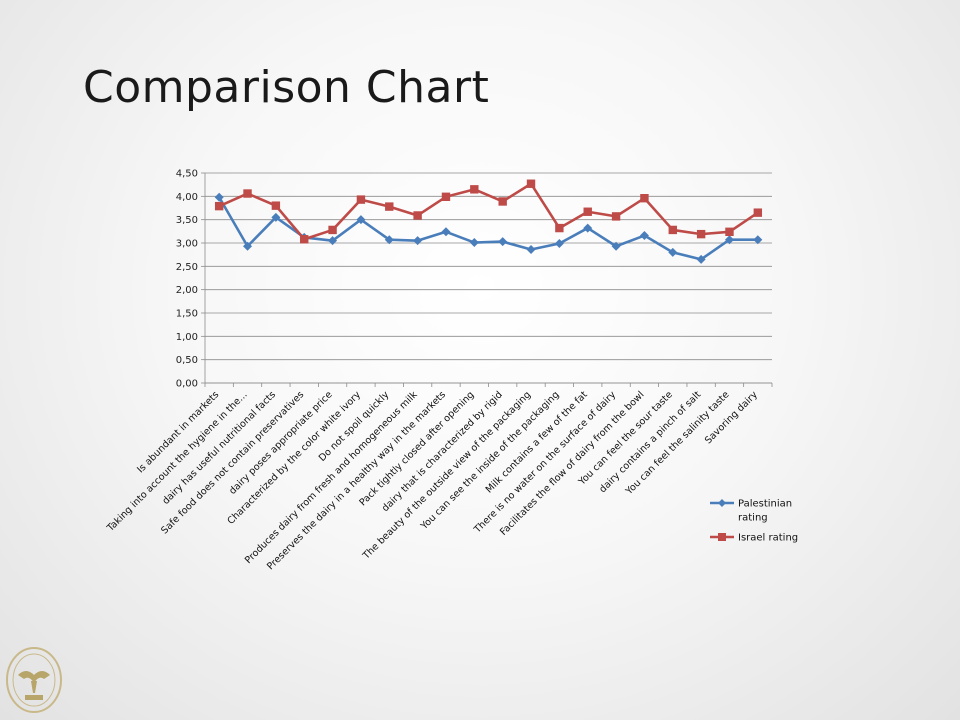 Image resolution: width=960 pixels, height=720 pixels. I want to click on x-category-label: dairy poses appropriate price, so click(281, 443).